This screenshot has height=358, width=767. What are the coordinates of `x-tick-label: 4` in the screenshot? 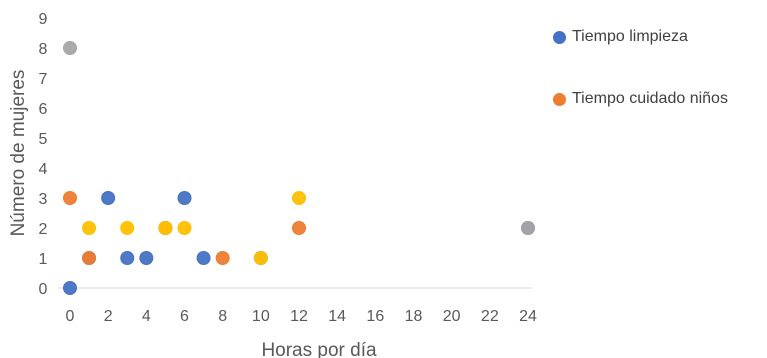 It's located at (146, 316).